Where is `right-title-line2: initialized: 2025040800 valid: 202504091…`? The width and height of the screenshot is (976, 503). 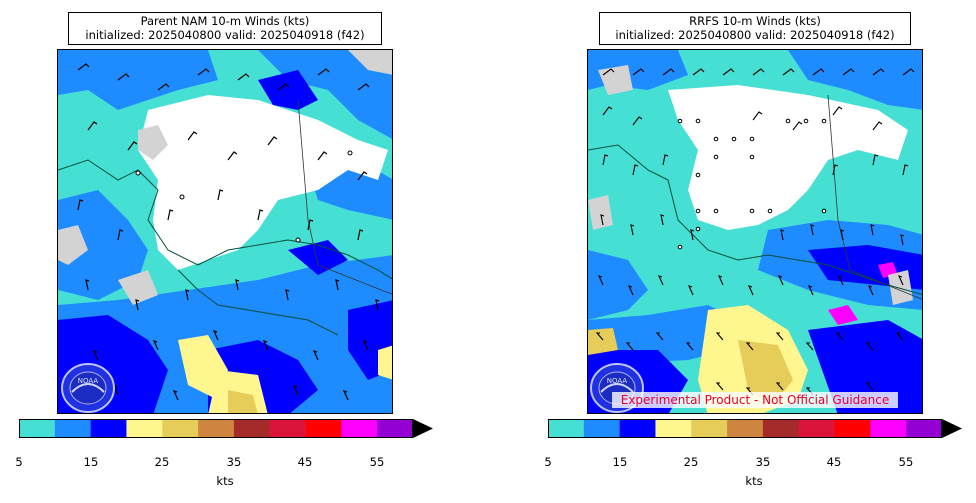
right-title-line2: initialized: 2025040800 valid: 202504091… is located at coordinates (755, 35).